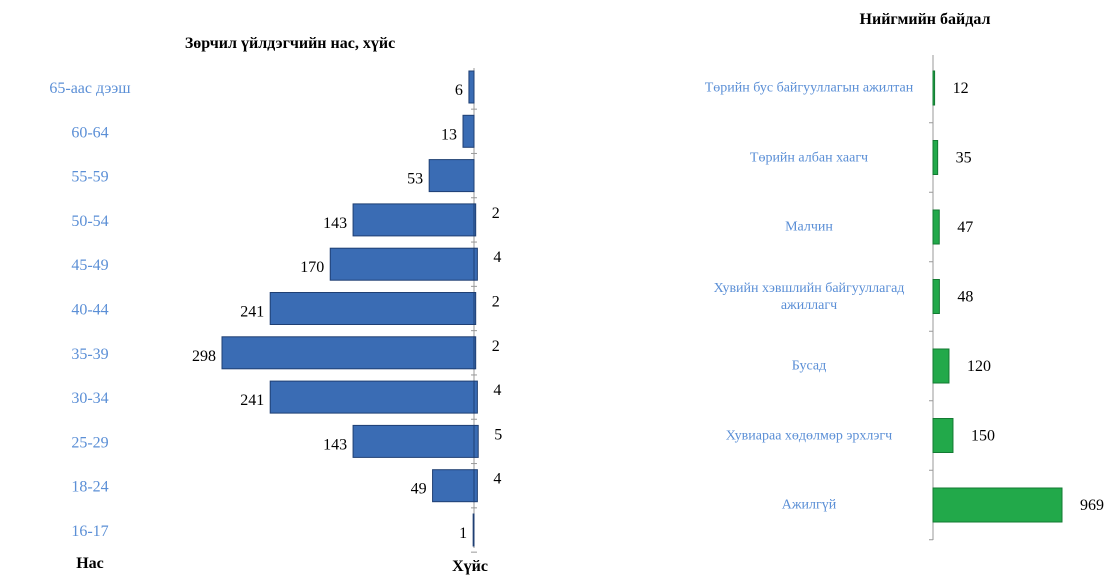 This screenshot has height=579, width=1112. What do you see at coordinates (809, 227) in the screenshot?
I see `category-label: Малчин` at bounding box center [809, 227].